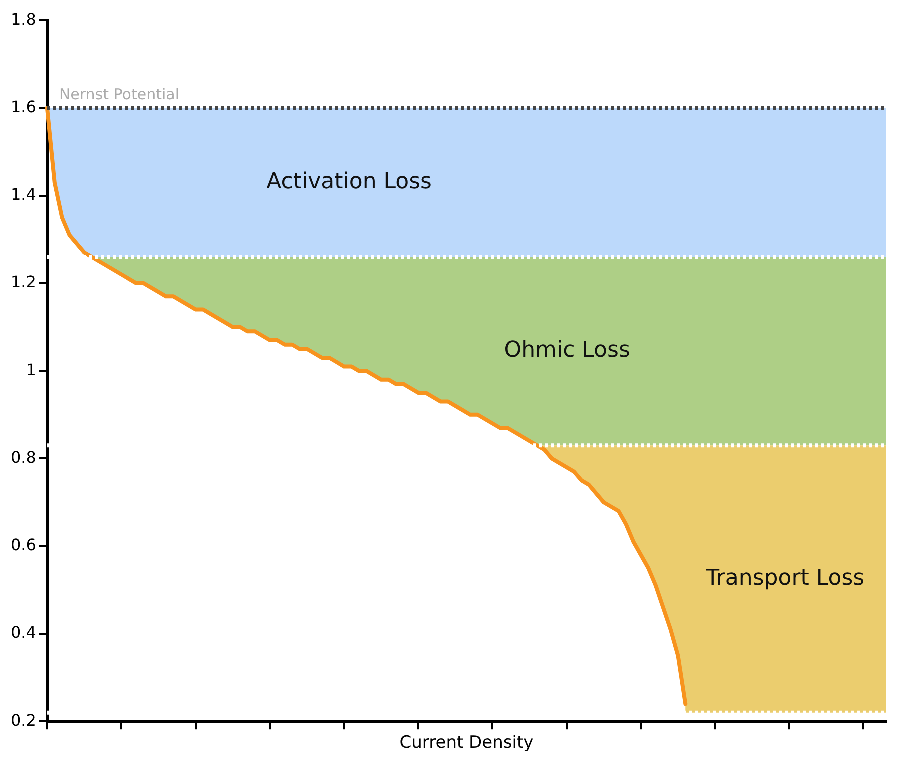 The image size is (909, 773). I want to click on y-tick-label: 0.6, so click(23, 545).